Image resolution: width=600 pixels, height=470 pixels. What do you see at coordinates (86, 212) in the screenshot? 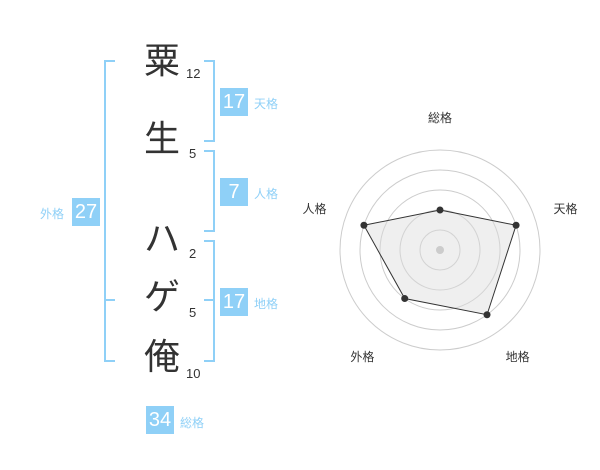
I see `gaikaku-value: 27` at bounding box center [86, 212].